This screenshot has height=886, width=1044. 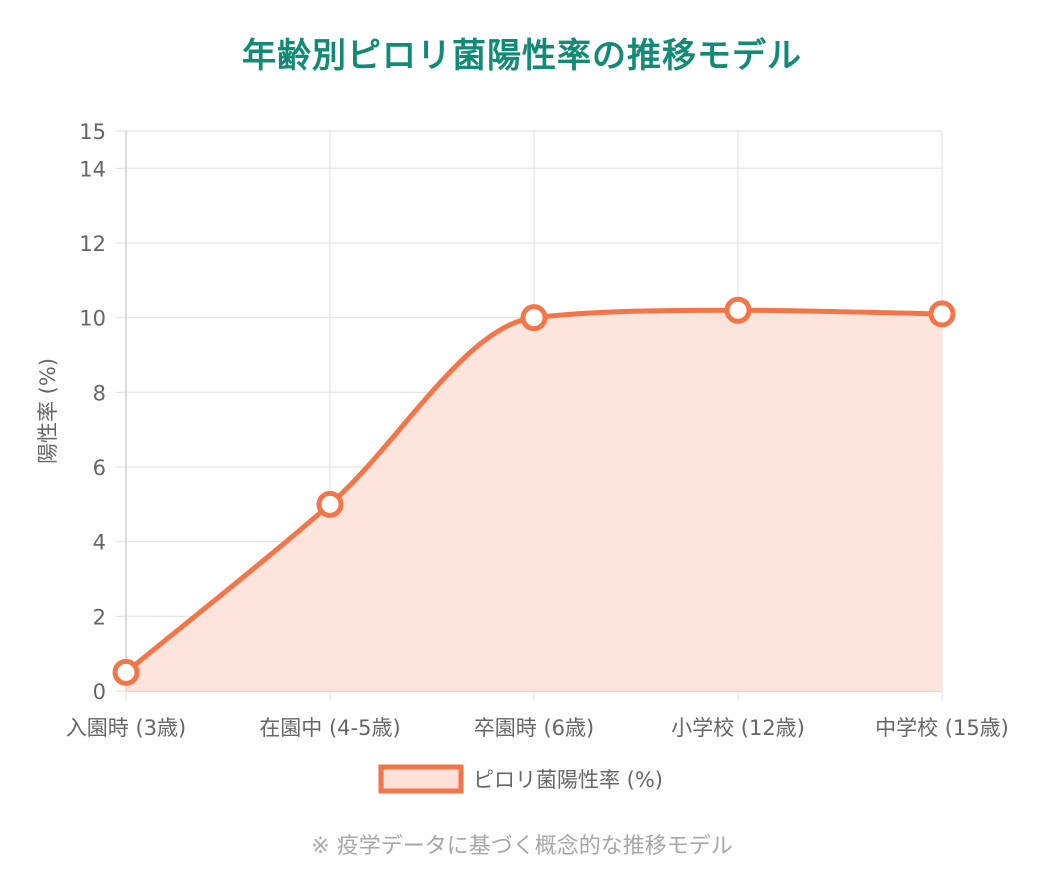 I want to click on y-tick-label: 8, so click(x=99, y=393).